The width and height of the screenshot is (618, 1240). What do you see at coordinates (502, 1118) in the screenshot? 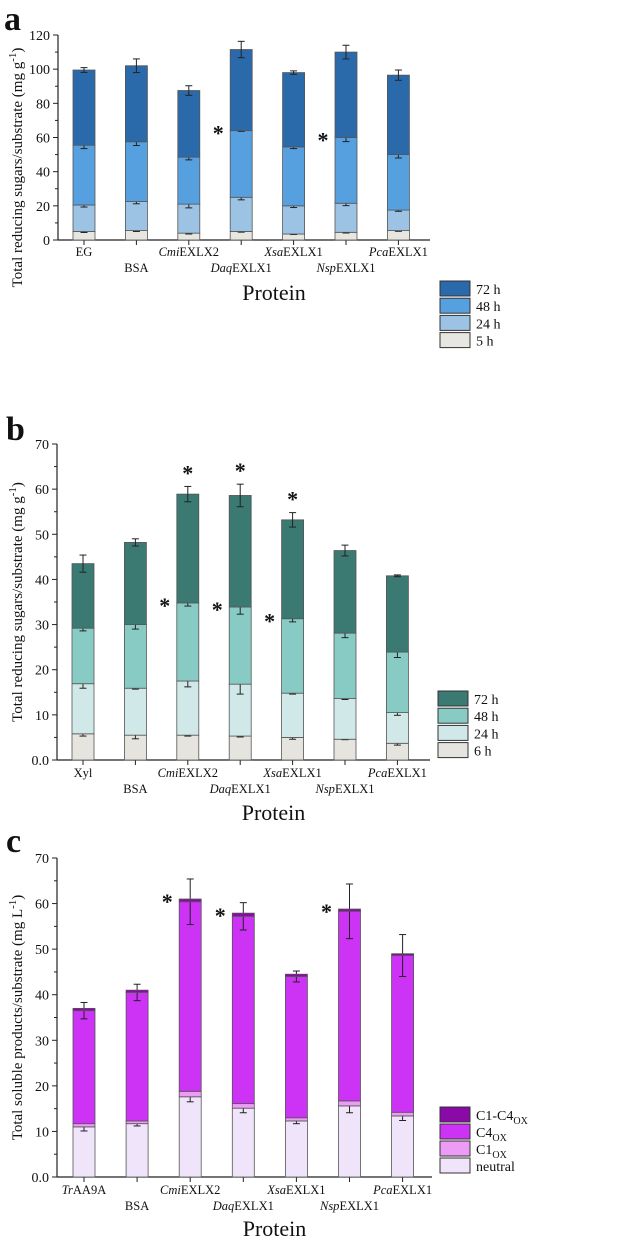
I see `legend-label: C1-C4OX` at bounding box center [502, 1118].